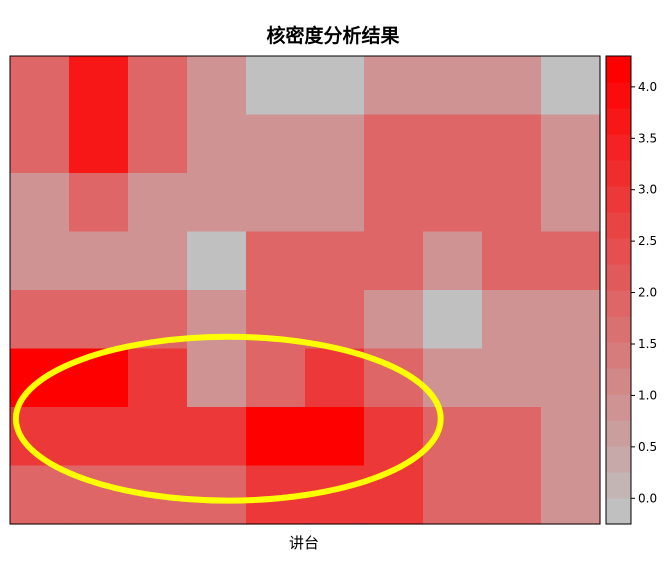 This screenshot has width=666, height=574. Describe the element at coordinates (647, 447) in the screenshot. I see `colorbar-tick-label: 0.5` at that location.